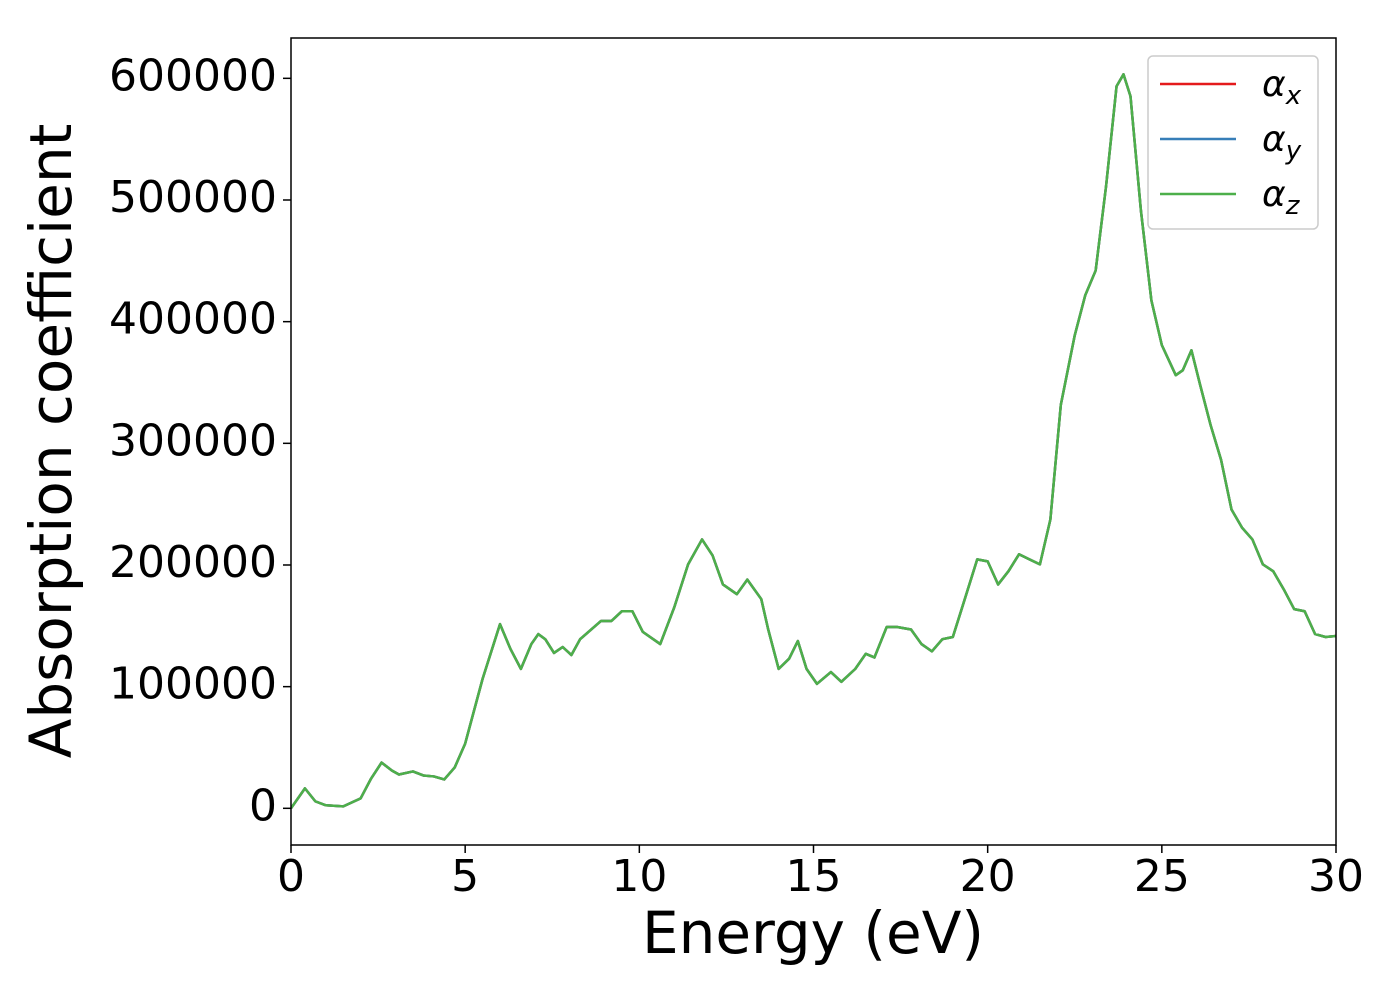 The image size is (1400, 1000). Describe the element at coordinates (1281, 197) in the screenshot. I see `legend-label: αz` at that location.